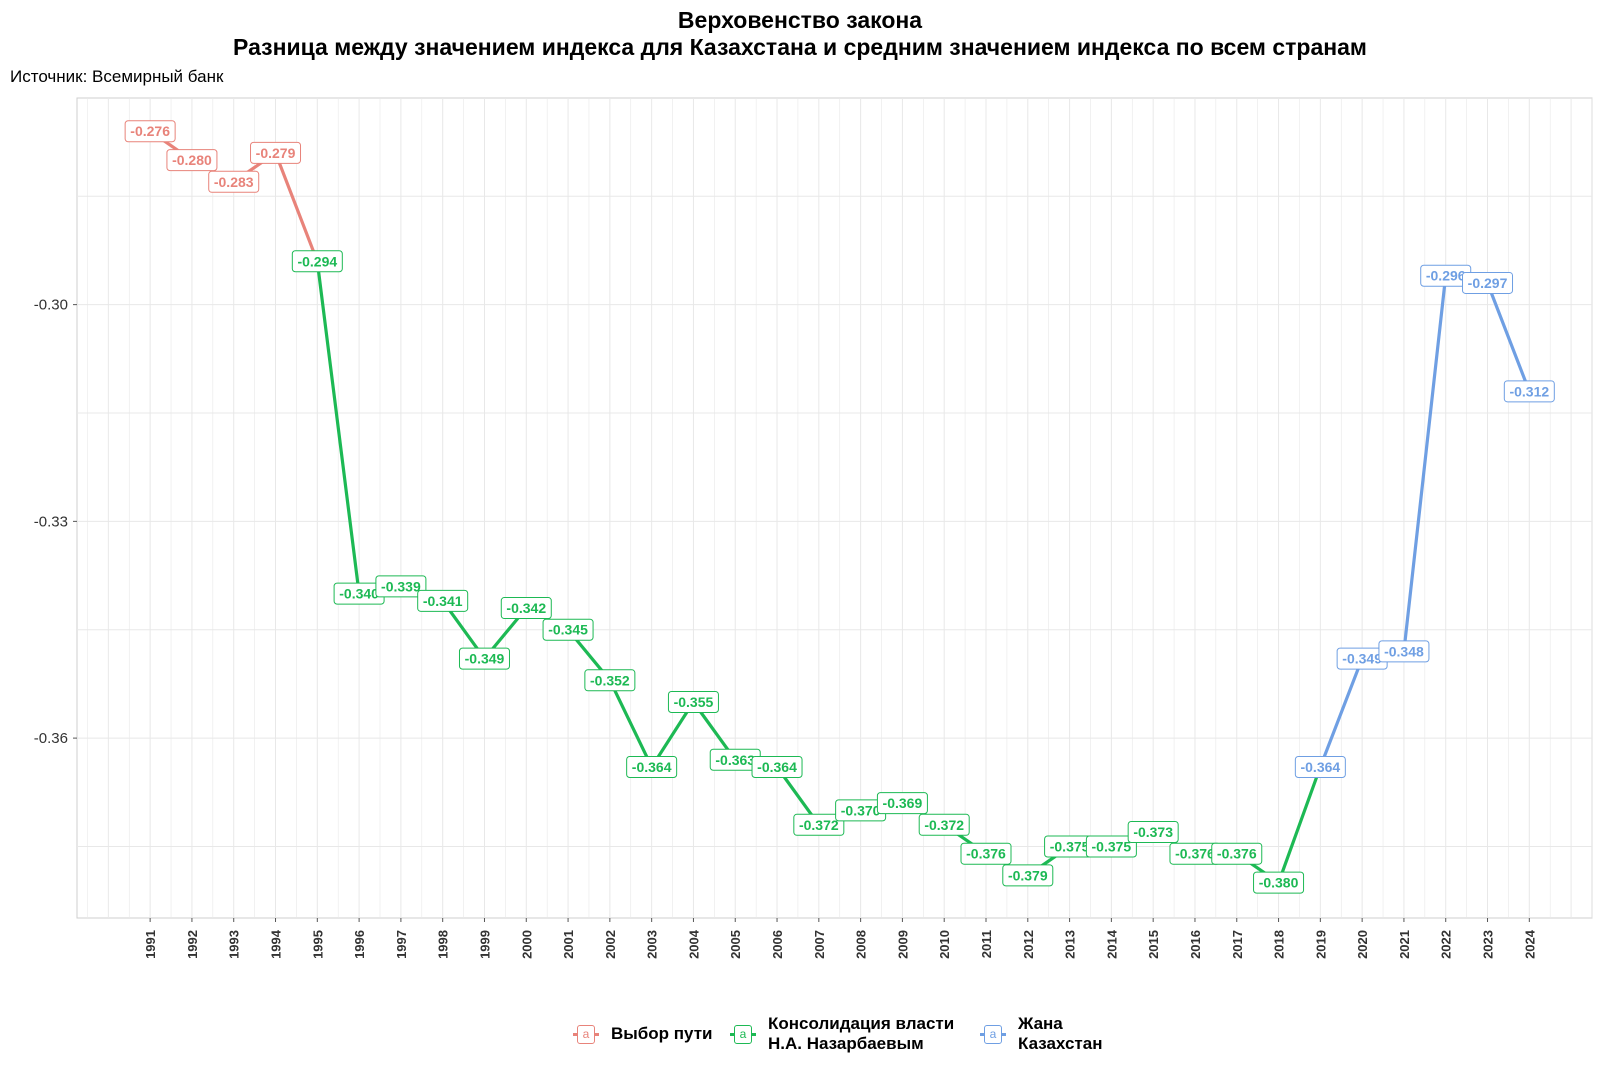 This screenshot has height=1067, width=1600. What do you see at coordinates (568, 944) in the screenshot?
I see `x-tick-label: 2001` at bounding box center [568, 944].